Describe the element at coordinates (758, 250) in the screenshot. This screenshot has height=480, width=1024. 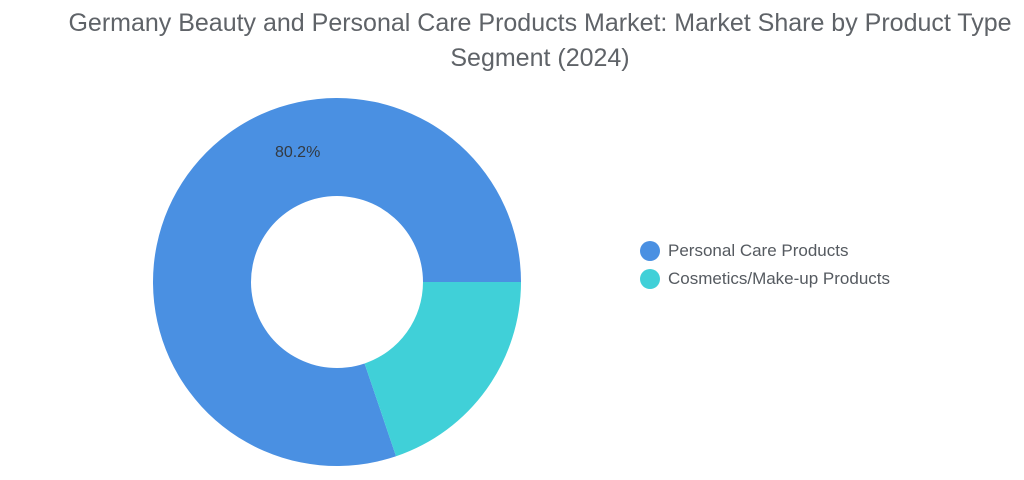
I see `legend-label: Personal Care Products` at that location.